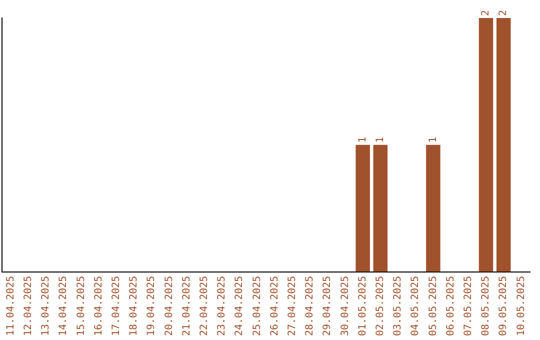 This screenshot has height=340, width=540. I want to click on x-tick-label: 08.05.2025, so click(486, 306).